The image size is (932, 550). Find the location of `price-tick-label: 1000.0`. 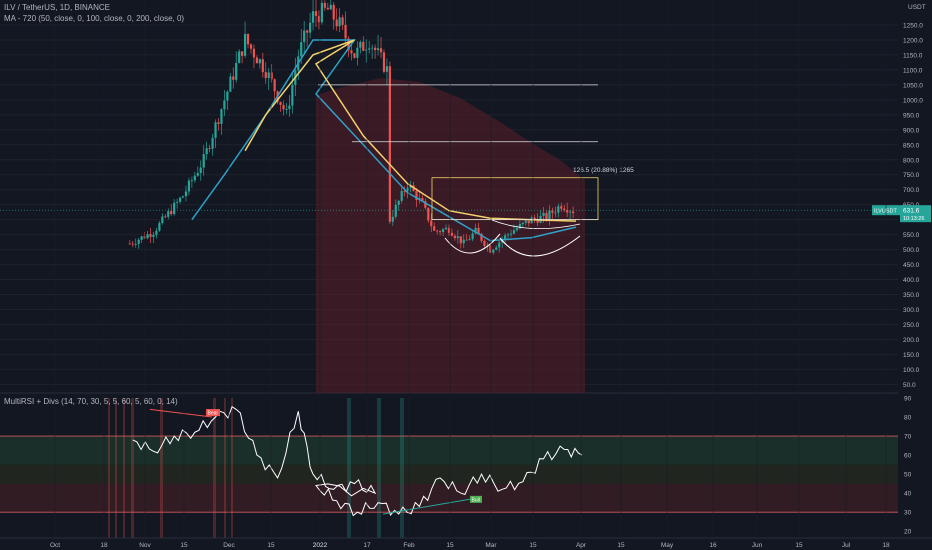

price-tick-label: 1000.0 is located at coordinates (913, 100).